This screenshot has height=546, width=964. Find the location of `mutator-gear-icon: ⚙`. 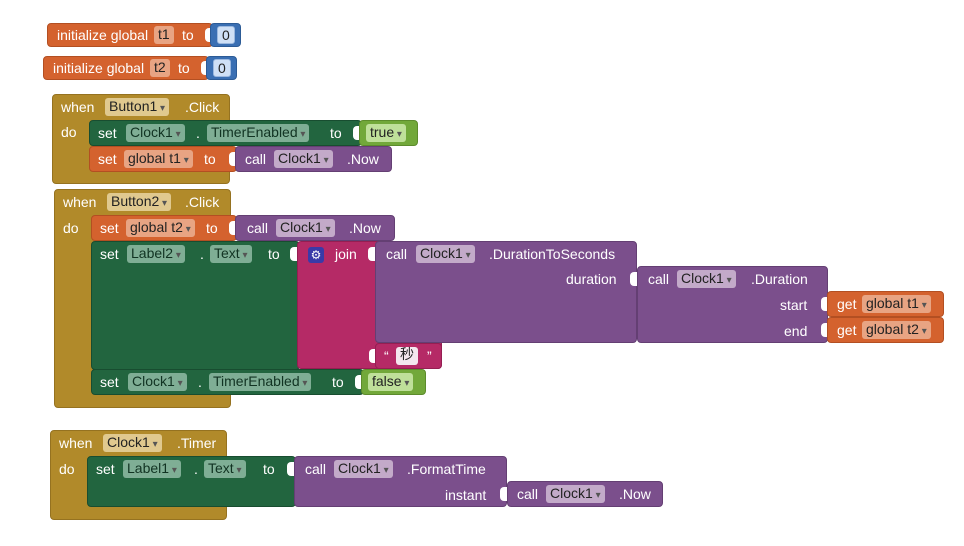

mutator-gear-icon: ⚙ is located at coordinates (316, 255).